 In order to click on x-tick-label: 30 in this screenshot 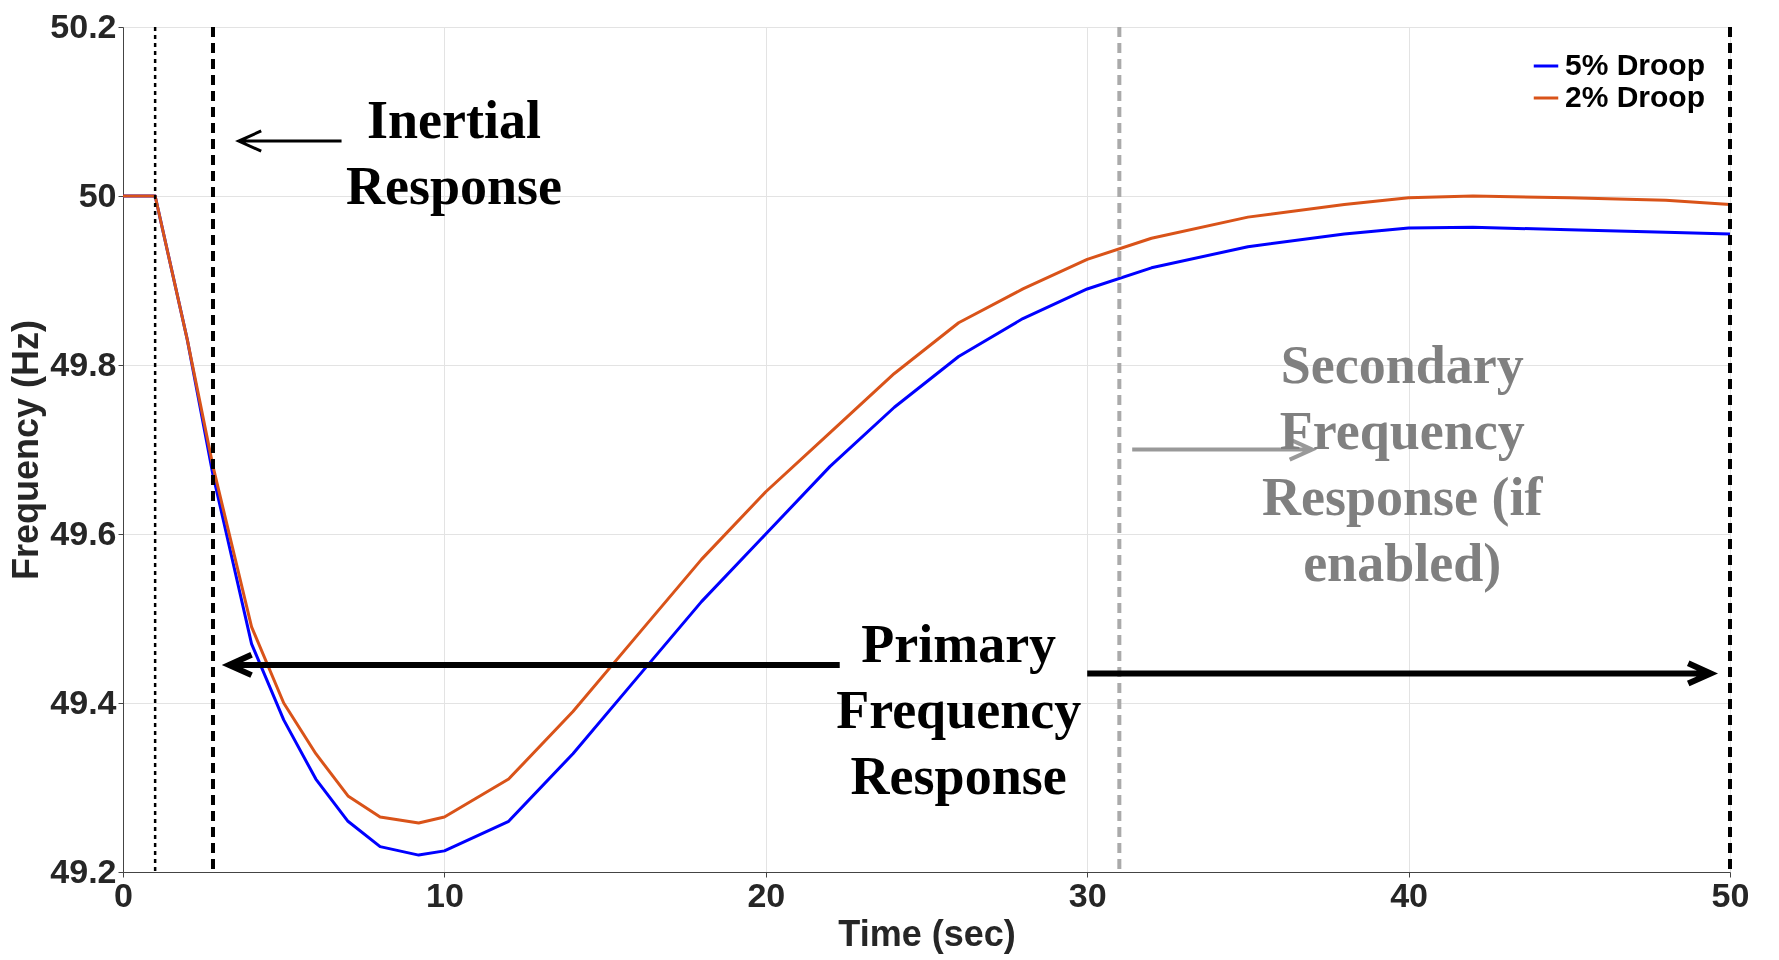, I will do `click(1087, 894)`.